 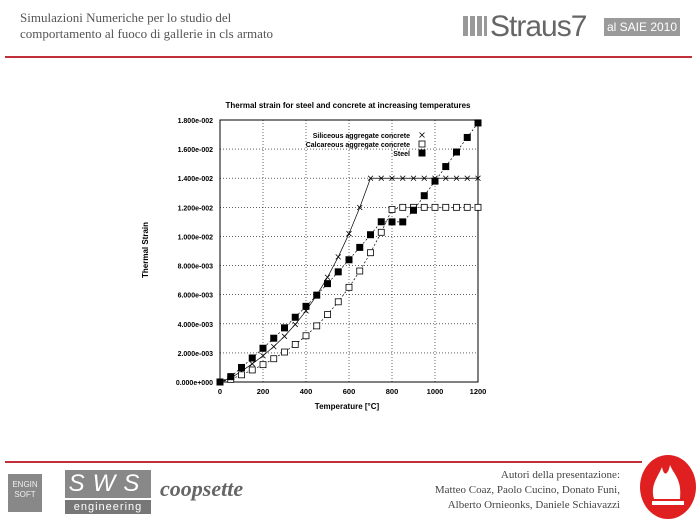 What do you see at coordinates (478, 391) in the screenshot?
I see `x-tick-label: 1200` at bounding box center [478, 391].